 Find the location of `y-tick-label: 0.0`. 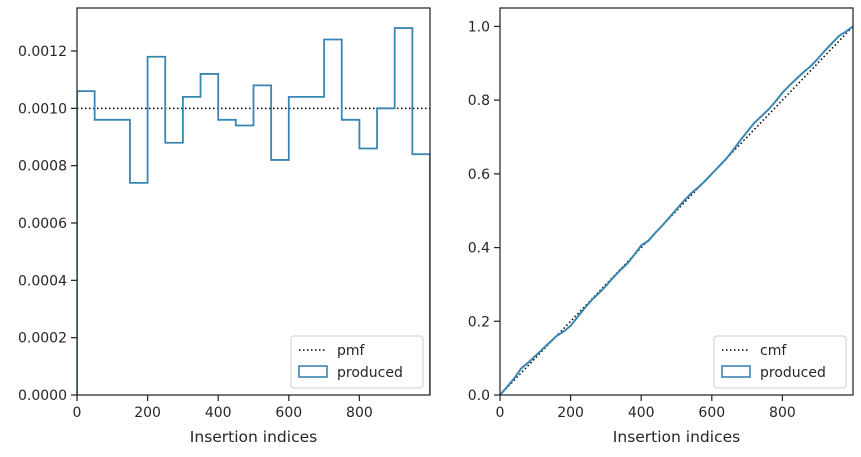

y-tick-label: 0.0 is located at coordinates (479, 396).